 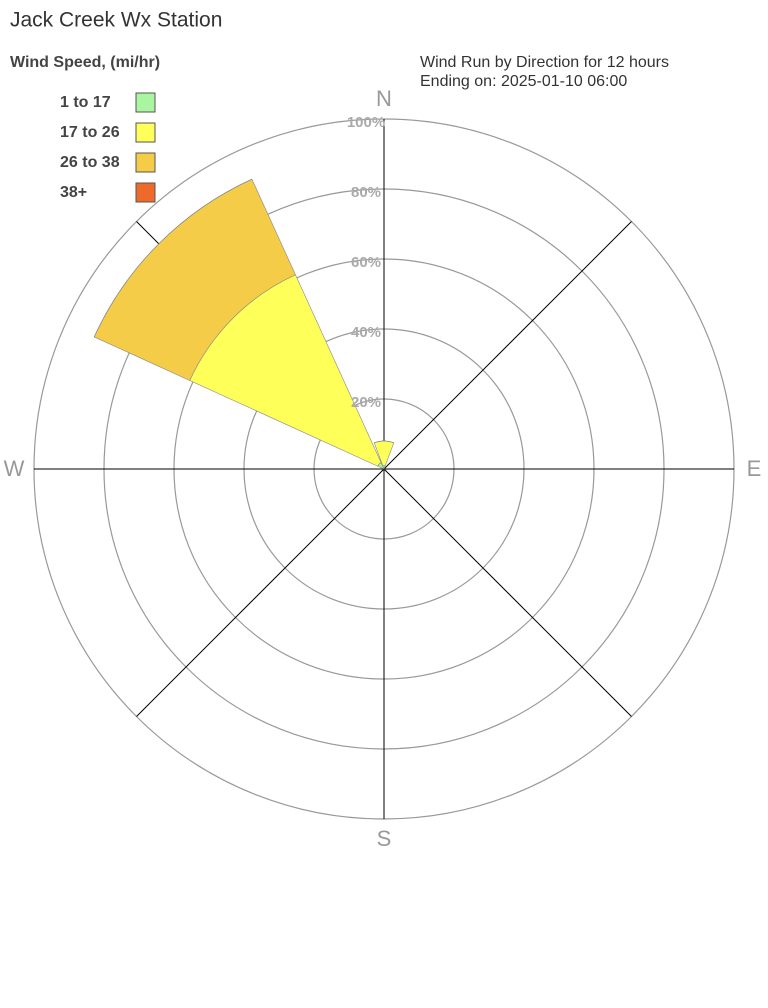 What do you see at coordinates (384, 98) in the screenshot?
I see `compass-label: N` at bounding box center [384, 98].